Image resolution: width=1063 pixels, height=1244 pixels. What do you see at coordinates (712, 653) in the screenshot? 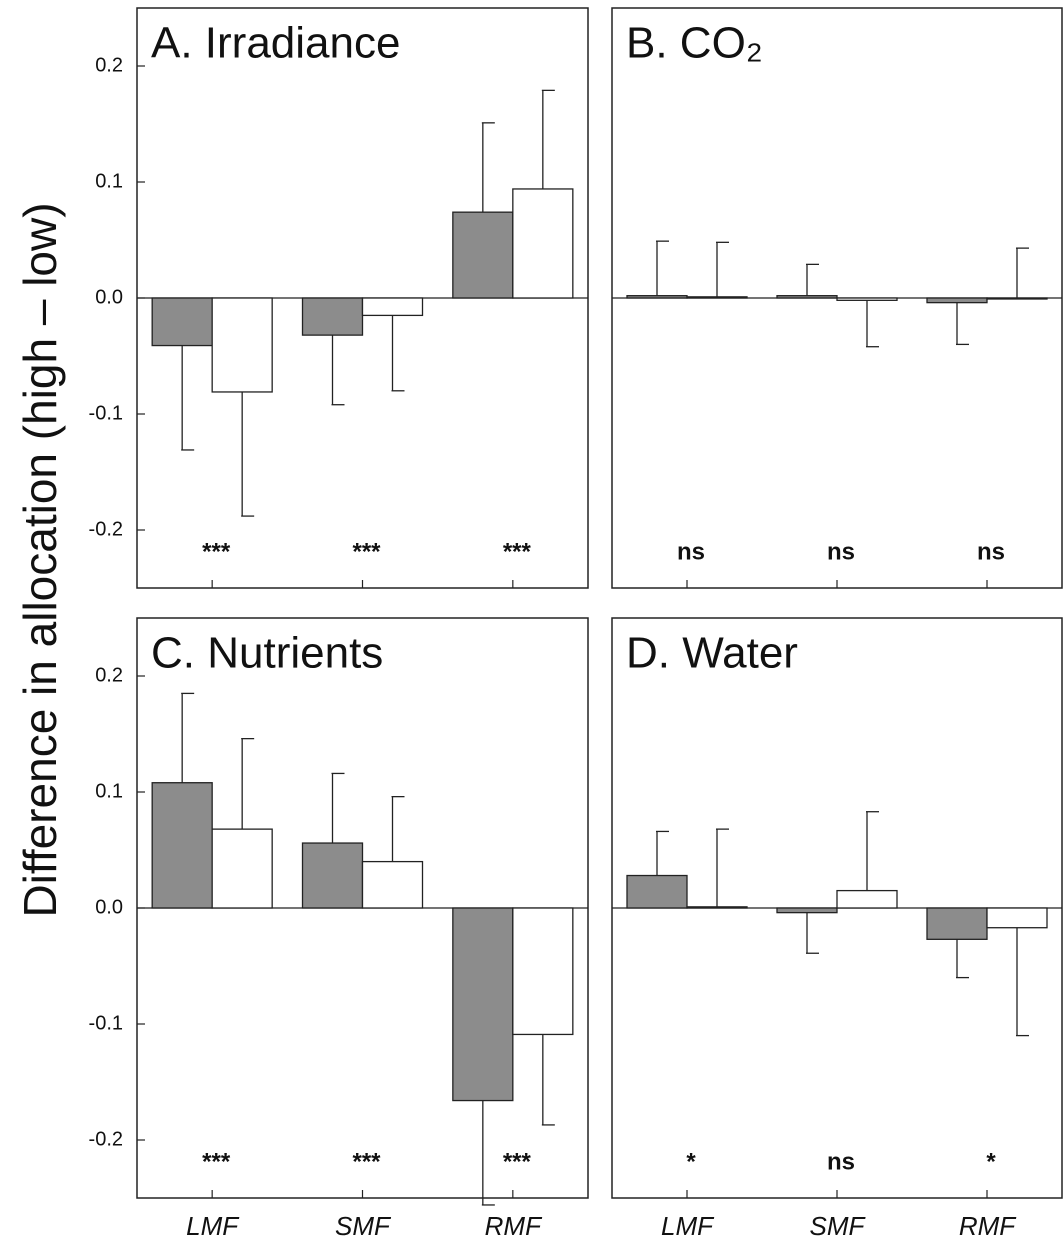
I see `panel-title: D. Water` at bounding box center [712, 653].